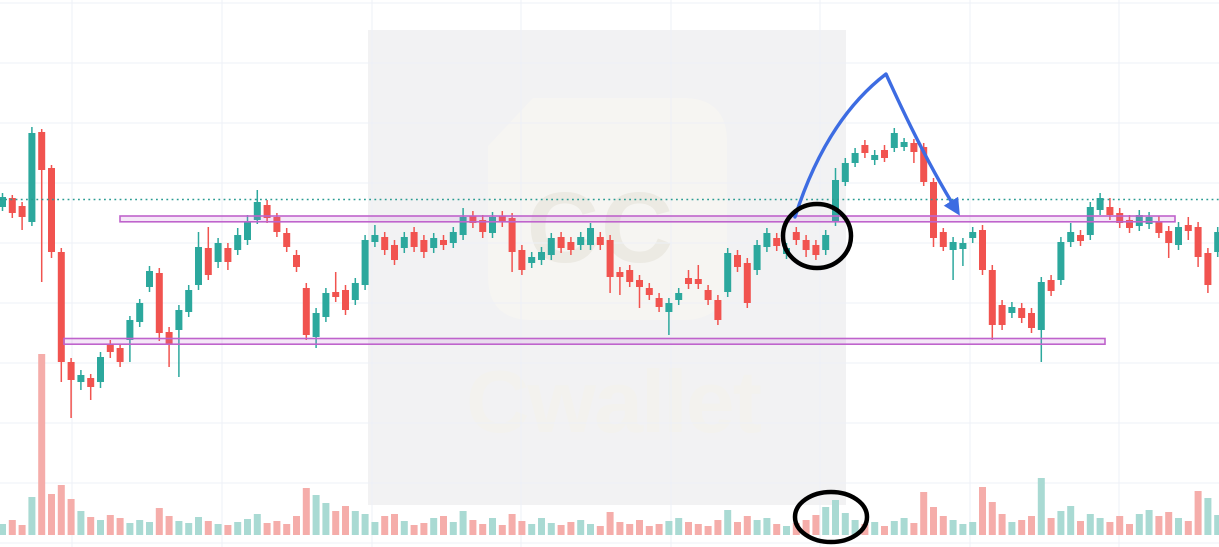 This screenshot has width=1219, height=547. Describe the element at coordinates (817, 236) in the screenshot. I see `price-circle-annotation` at that location.